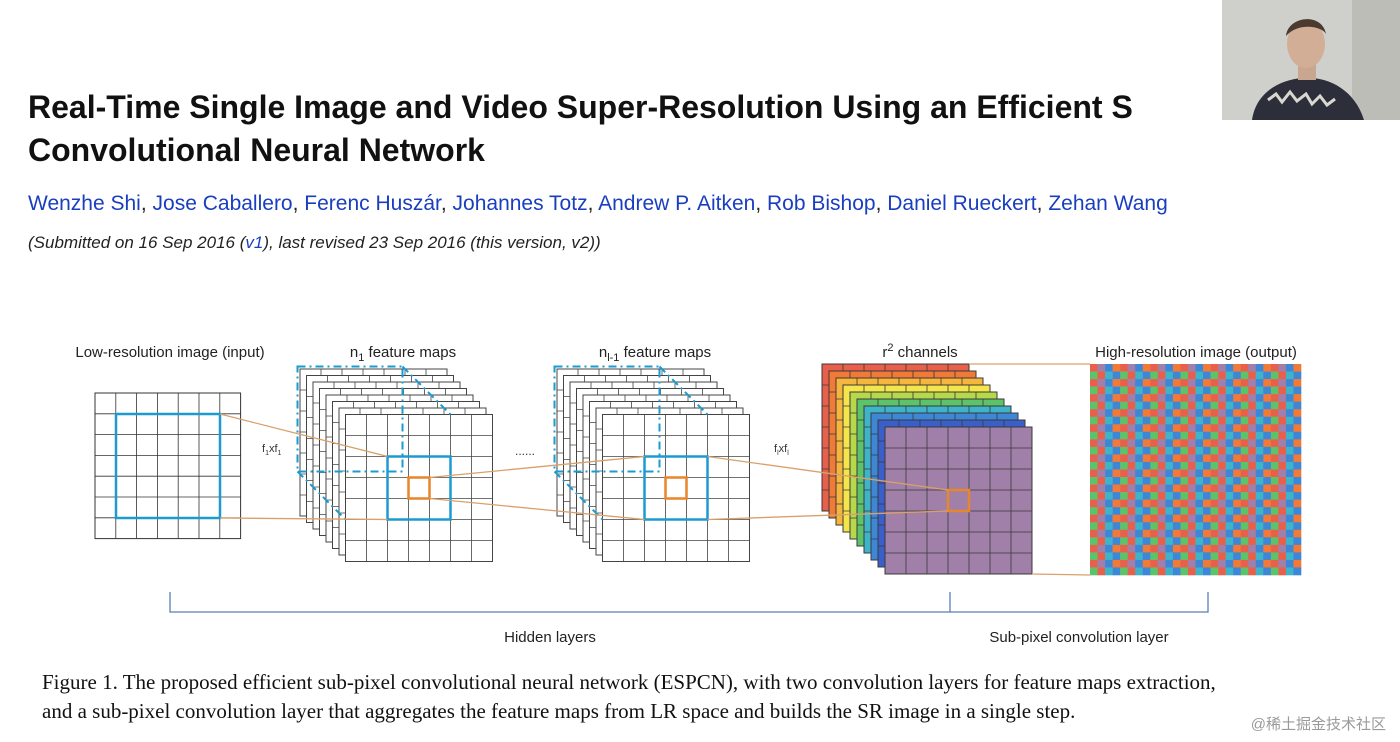  What do you see at coordinates (84, 203) in the screenshot?
I see `author-link: Wenzhe Shi` at bounding box center [84, 203].